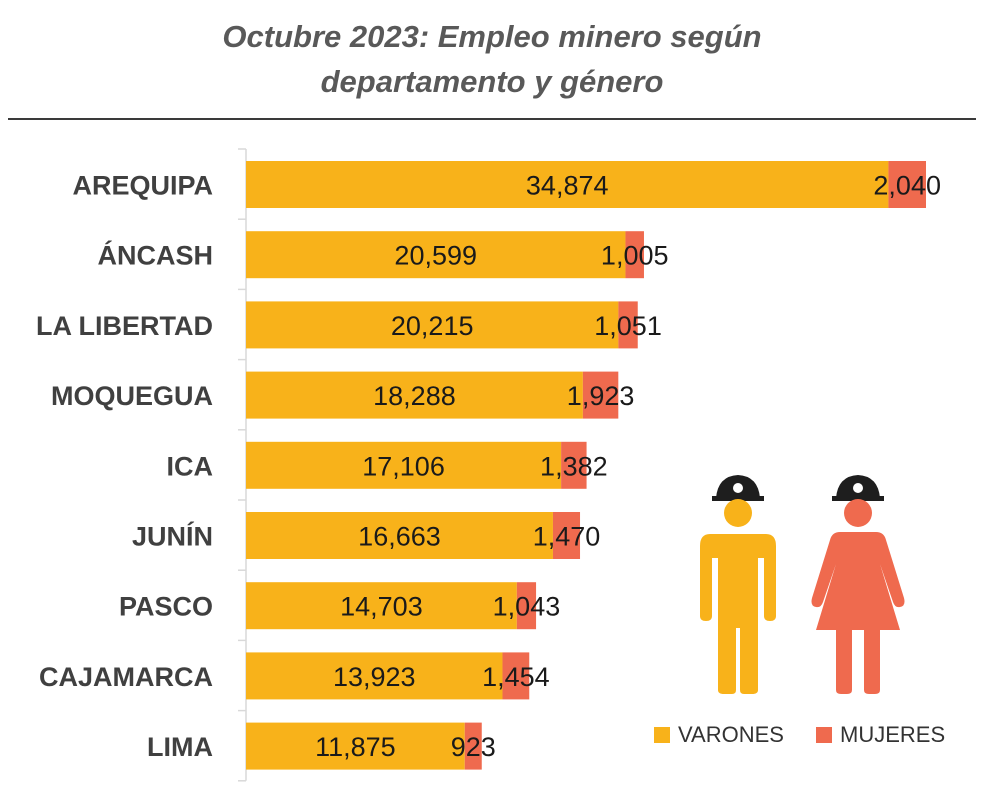 This screenshot has height=795, width=984. What do you see at coordinates (180, 747) in the screenshot?
I see `category-label: LIMA` at bounding box center [180, 747].